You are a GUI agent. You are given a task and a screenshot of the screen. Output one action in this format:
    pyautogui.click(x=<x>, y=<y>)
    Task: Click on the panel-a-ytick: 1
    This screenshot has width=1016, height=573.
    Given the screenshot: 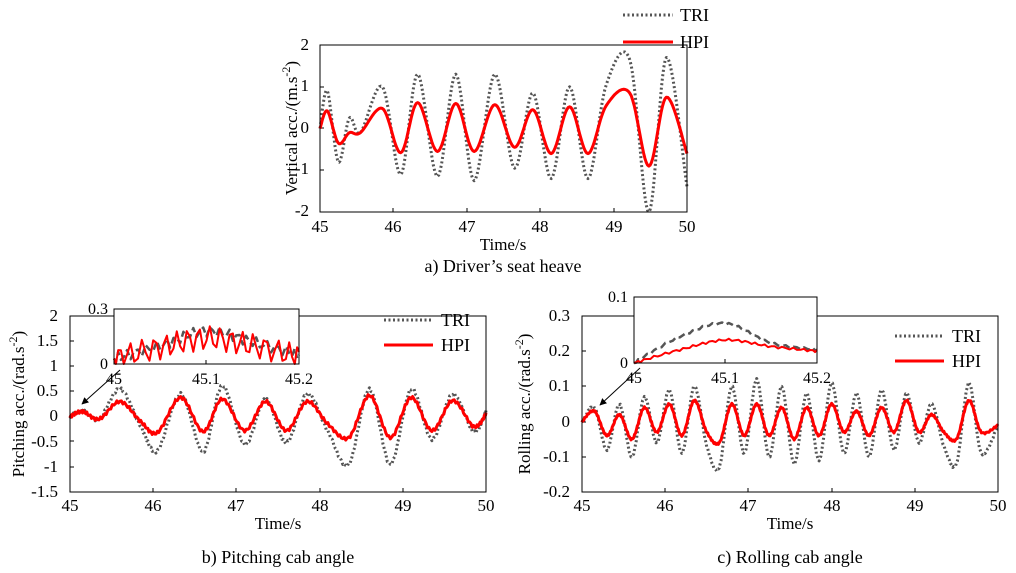 What is the action you would take?
    pyautogui.click(x=305, y=85)
    